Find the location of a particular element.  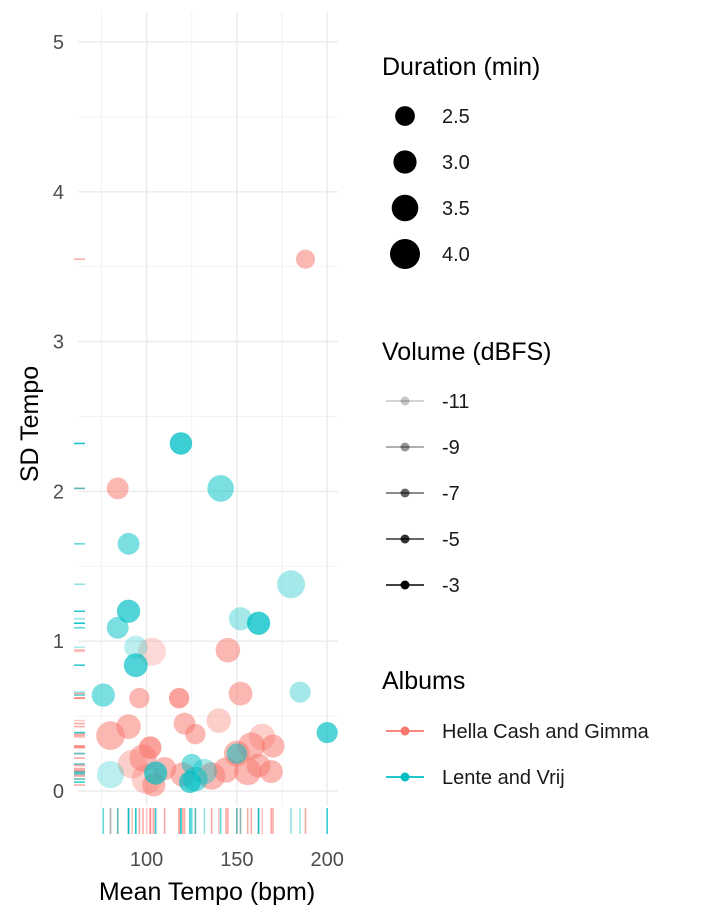

x-tick-label: 100 is located at coordinates (146, 860).